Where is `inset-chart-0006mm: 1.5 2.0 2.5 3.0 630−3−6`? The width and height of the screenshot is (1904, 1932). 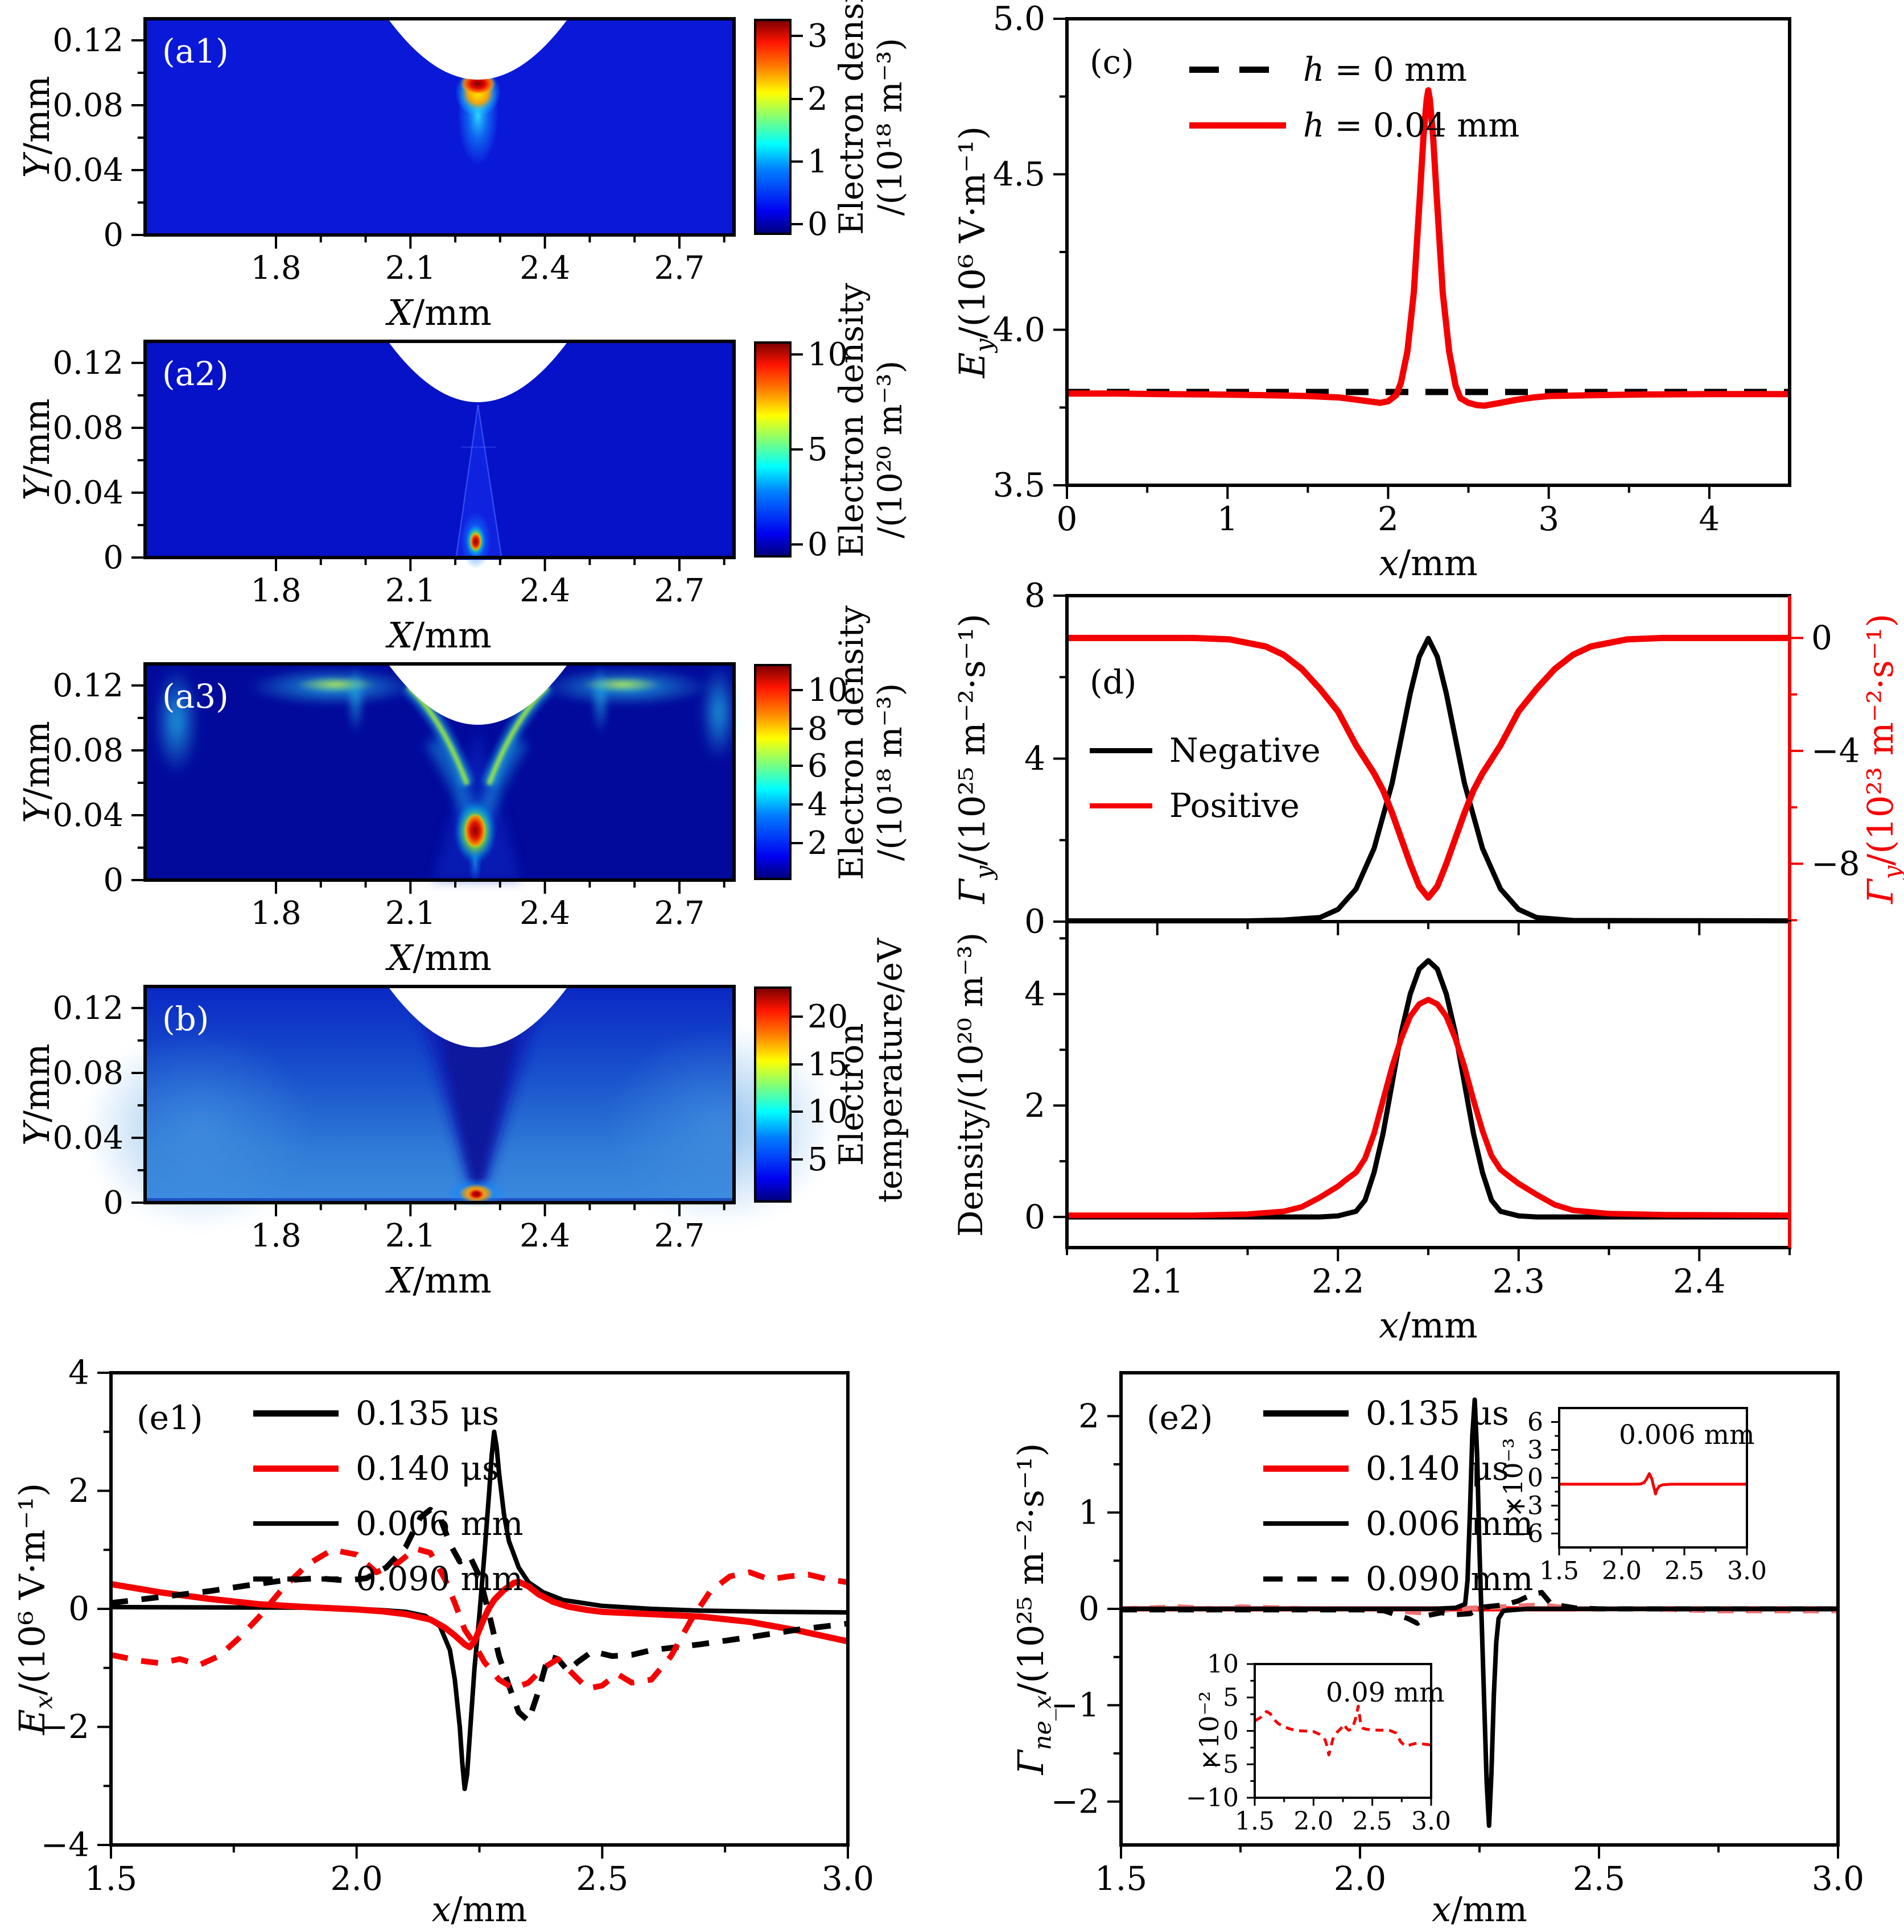 inset-chart-0006mm: 1.5 2.0 2.5 3.0 630−3−6 is located at coordinates (1637, 1497).